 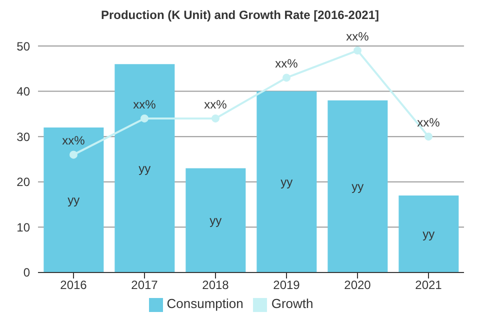 What do you see at coordinates (23, 46) in the screenshot?
I see `y-tick-label: 50` at bounding box center [23, 46].